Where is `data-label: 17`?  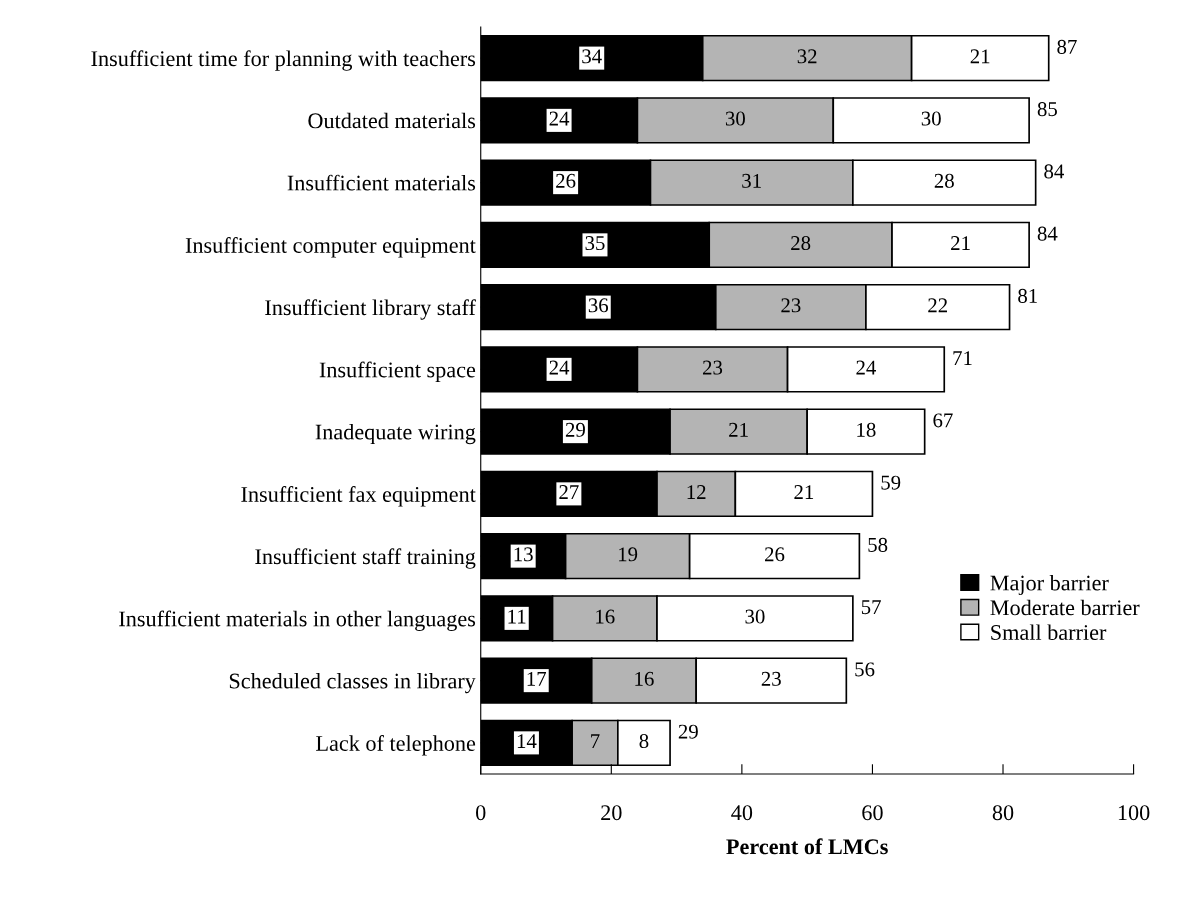
data-label: 17 is located at coordinates (537, 678).